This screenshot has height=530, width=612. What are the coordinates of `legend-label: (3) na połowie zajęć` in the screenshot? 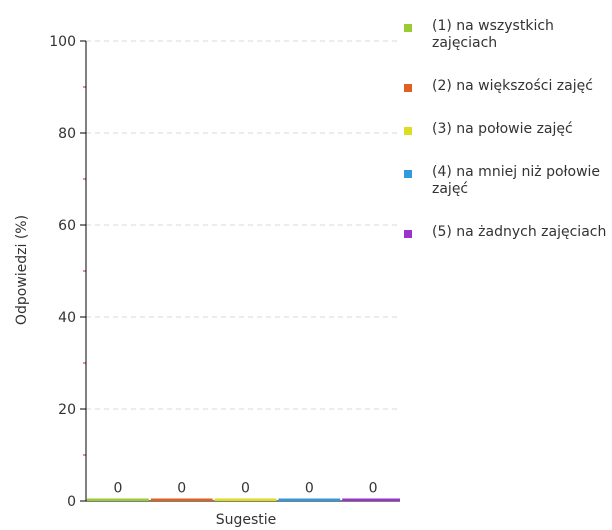 It's located at (502, 129).